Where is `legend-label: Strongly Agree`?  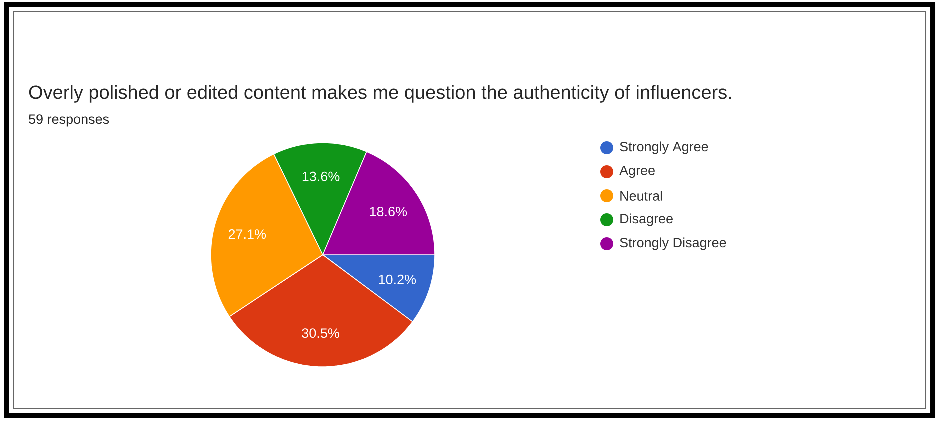
legend-label: Strongly Agree is located at coordinates (664, 148).